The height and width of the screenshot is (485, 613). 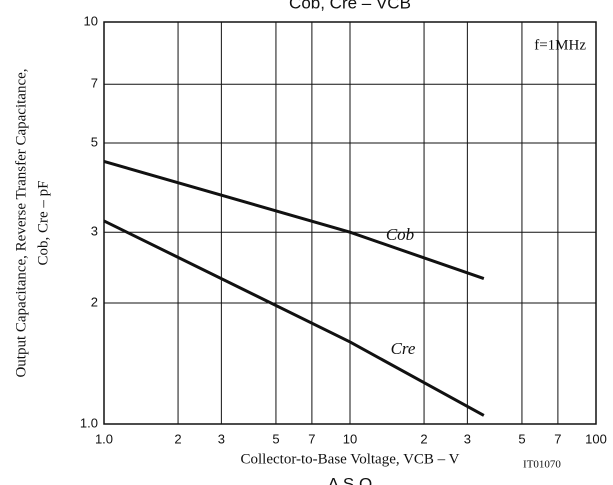 I want to click on y-tick-label: 2, so click(x=94, y=301).